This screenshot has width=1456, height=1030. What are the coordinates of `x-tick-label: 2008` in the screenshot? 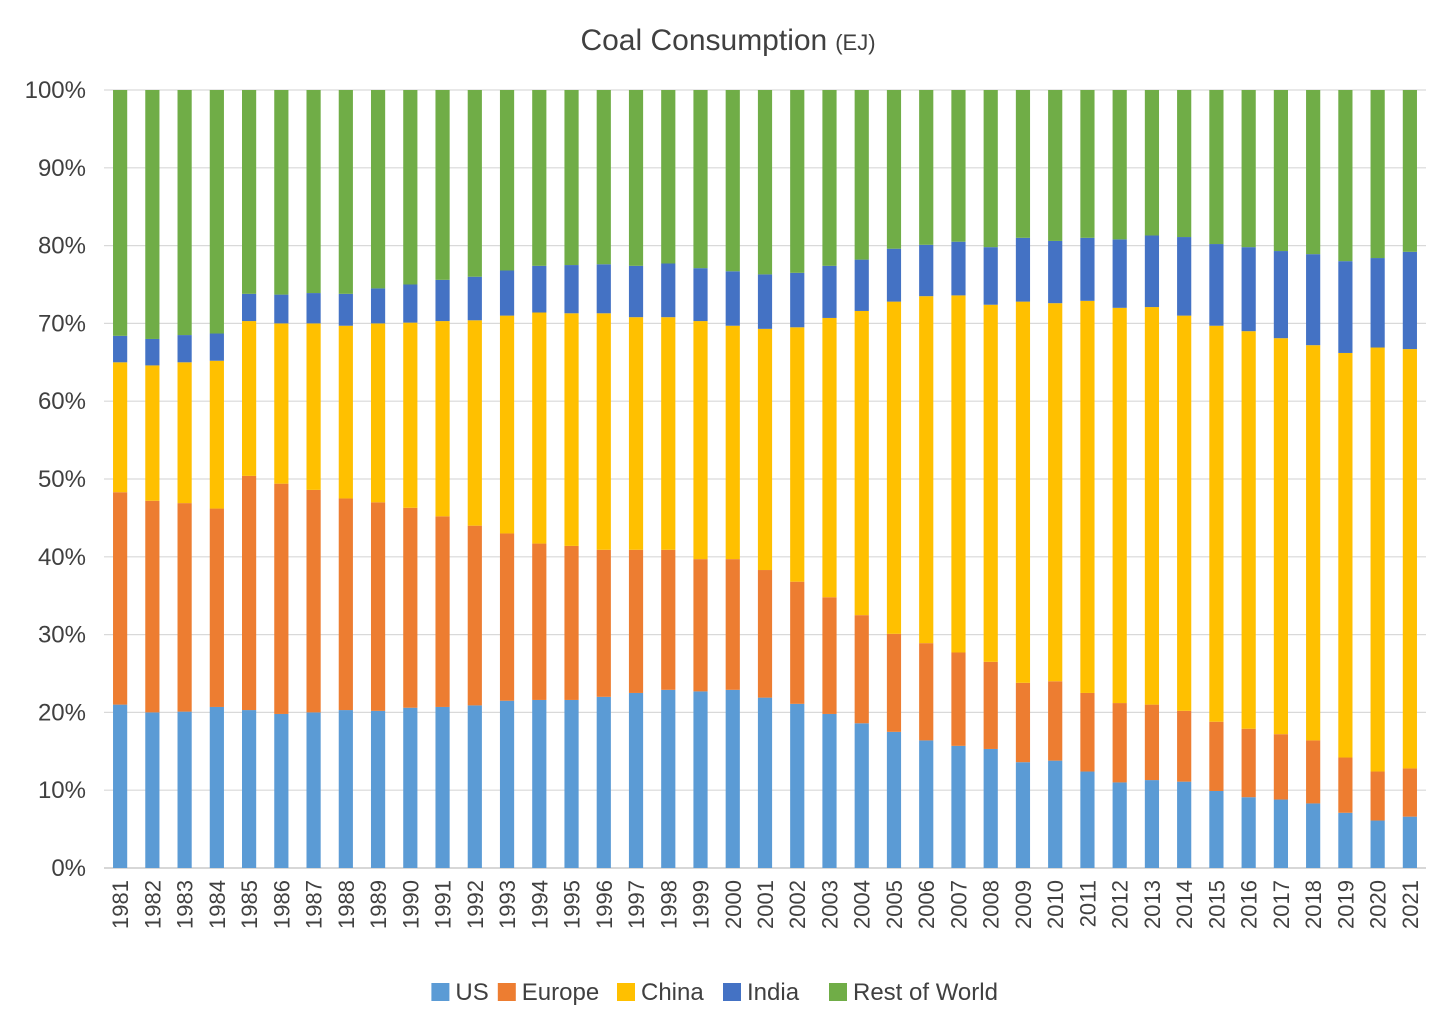 It's located at (991, 904).